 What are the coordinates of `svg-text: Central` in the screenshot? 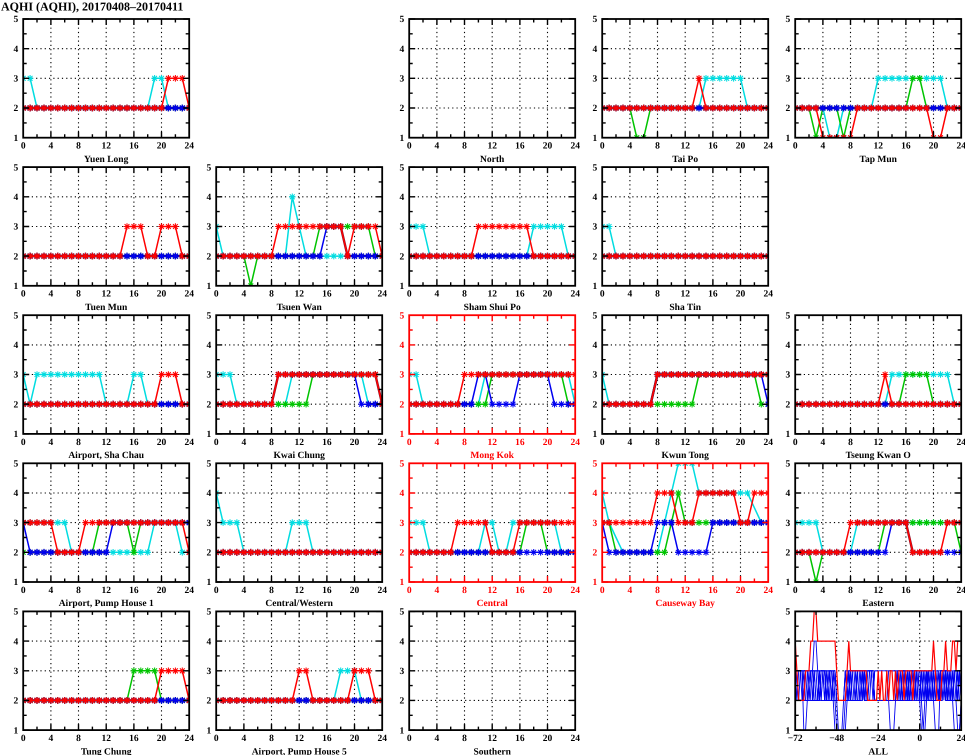 It's located at (492, 604).